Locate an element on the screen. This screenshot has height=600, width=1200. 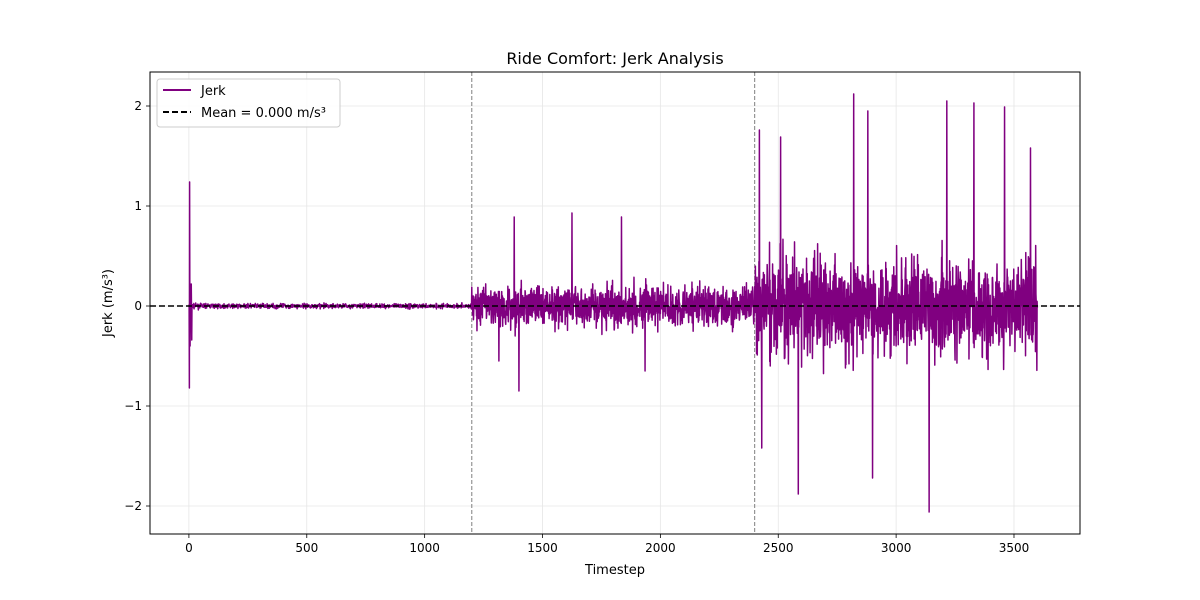
chart-title: Ride Comfort: Jerk Analysis is located at coordinates (614, 58).